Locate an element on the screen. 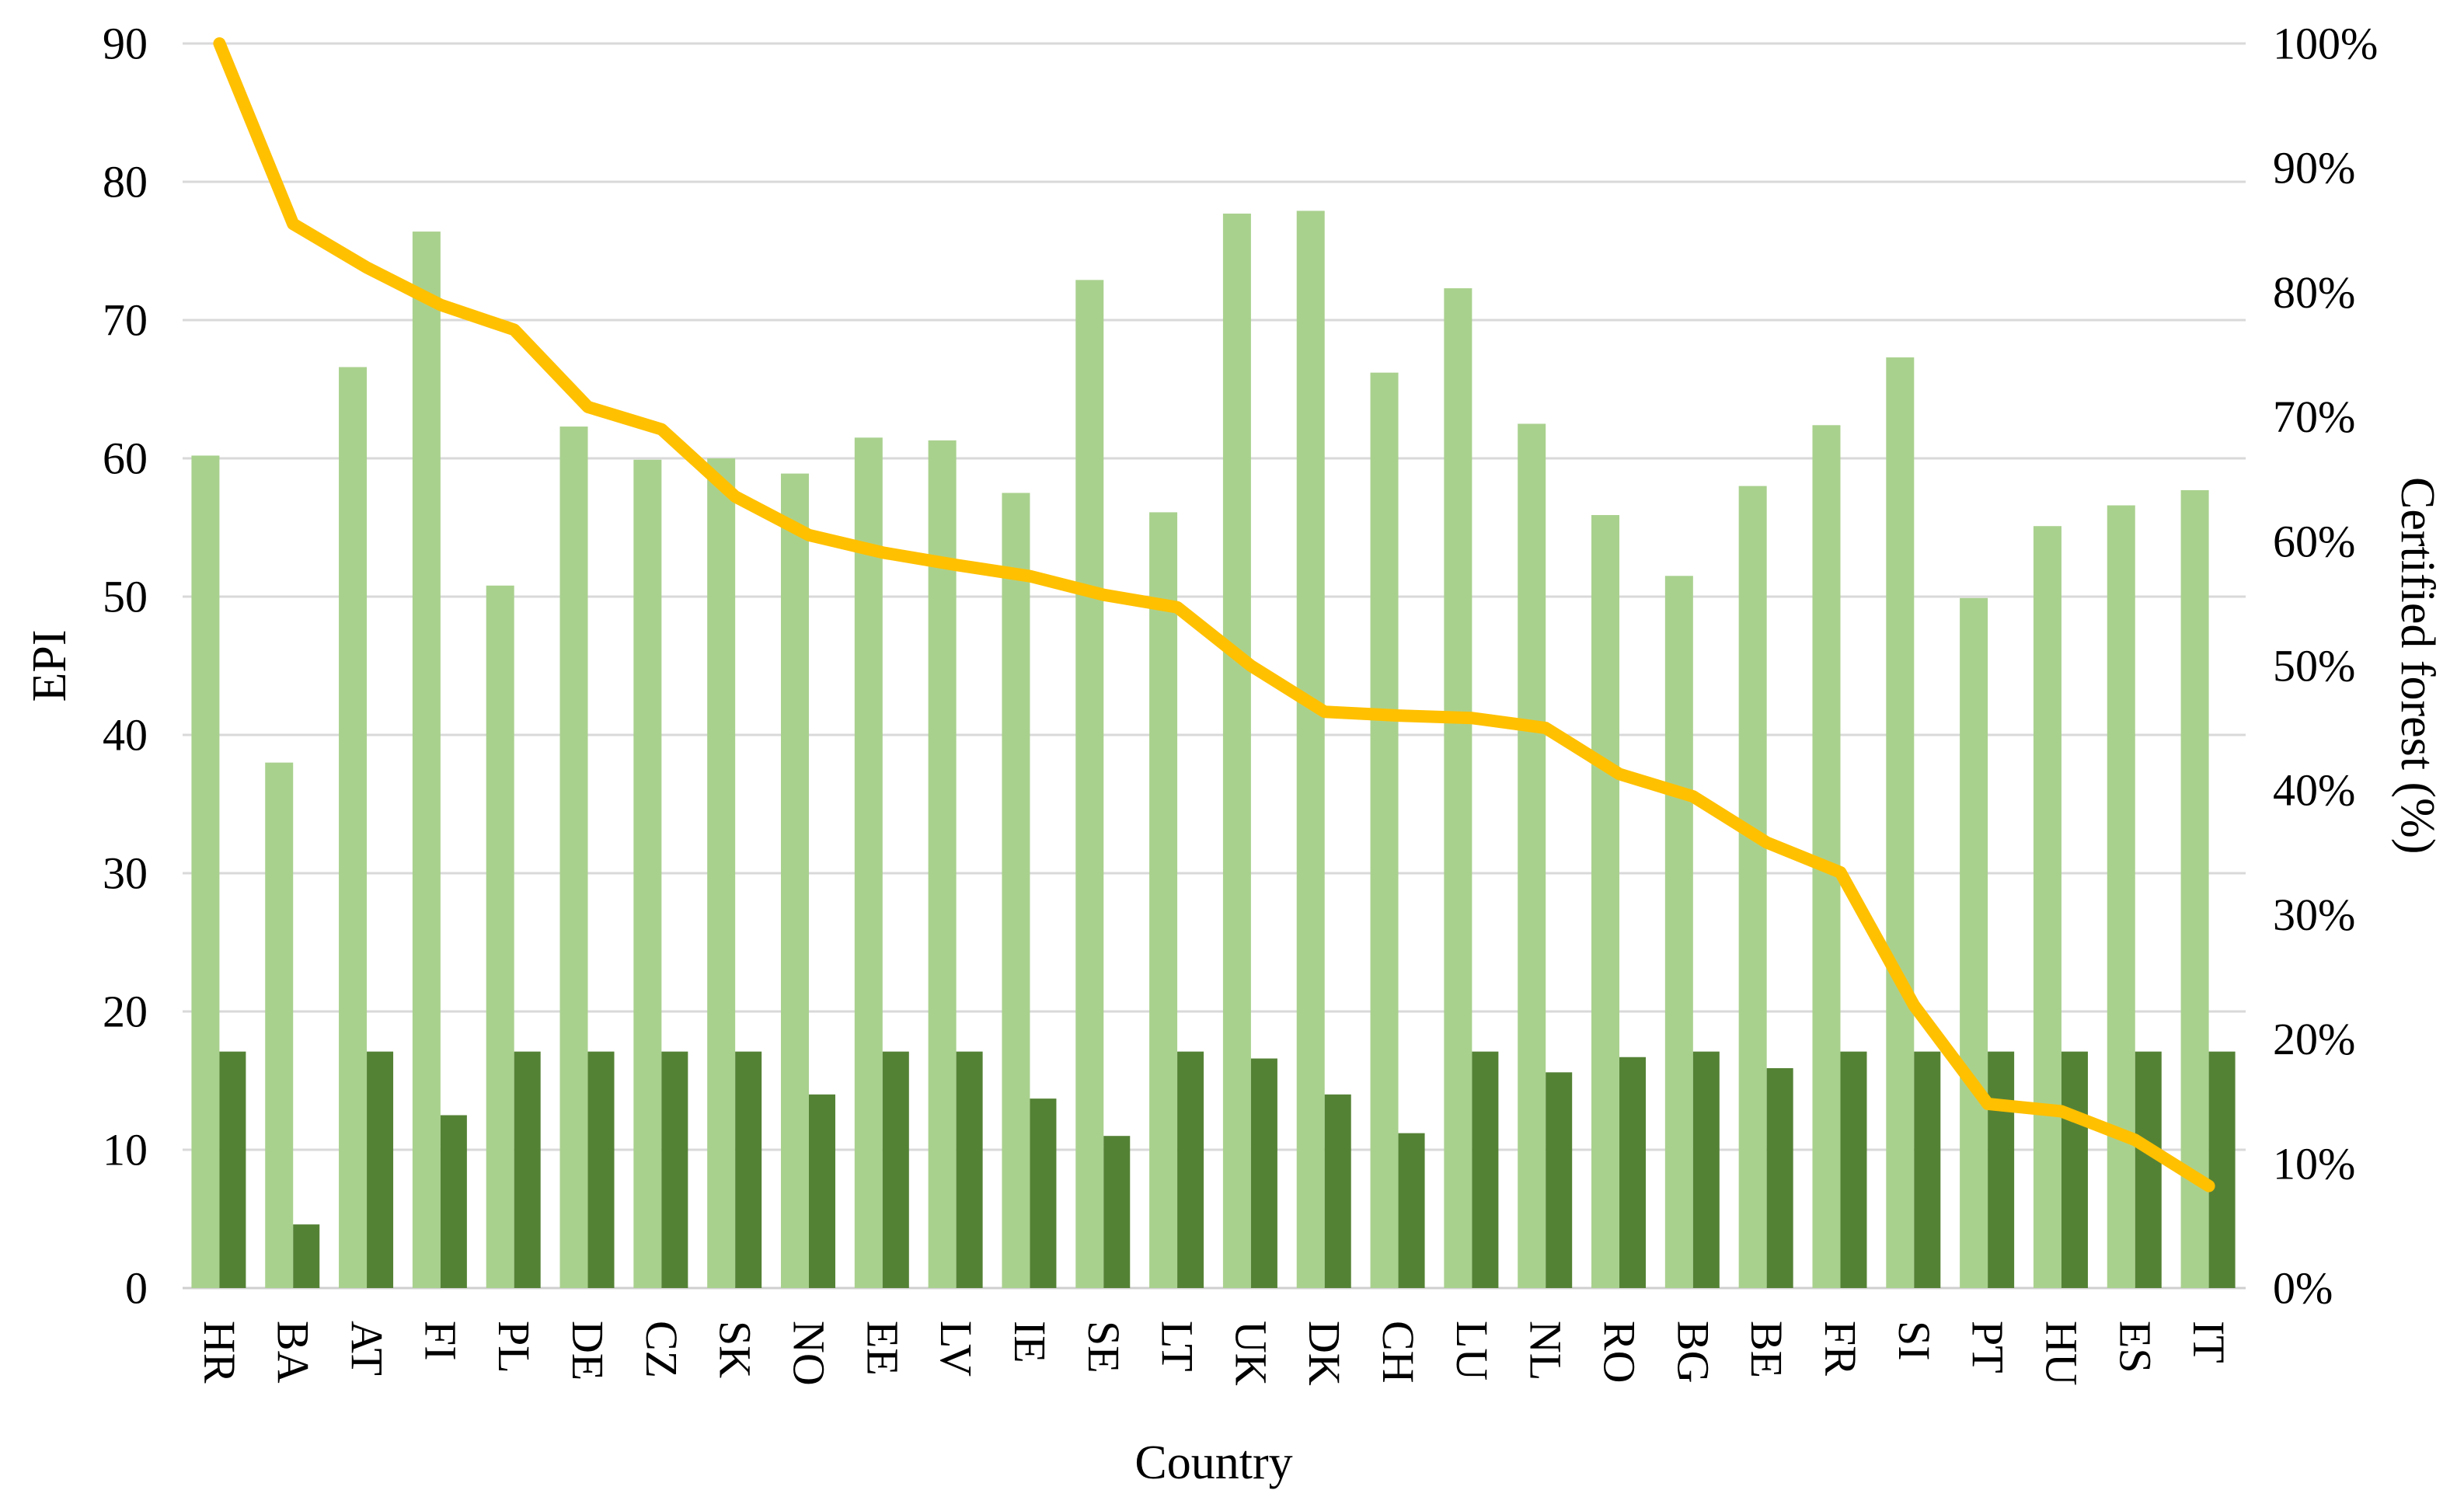  x-category-label-FR: FR is located at coordinates (1840, 1349).